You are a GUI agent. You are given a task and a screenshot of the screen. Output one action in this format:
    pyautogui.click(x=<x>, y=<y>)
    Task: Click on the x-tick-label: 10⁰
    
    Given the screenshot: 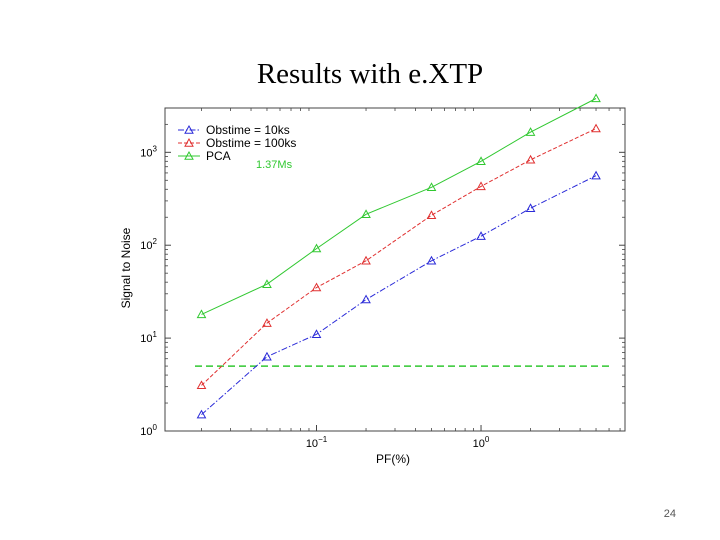 What is the action you would take?
    pyautogui.click(x=481, y=442)
    